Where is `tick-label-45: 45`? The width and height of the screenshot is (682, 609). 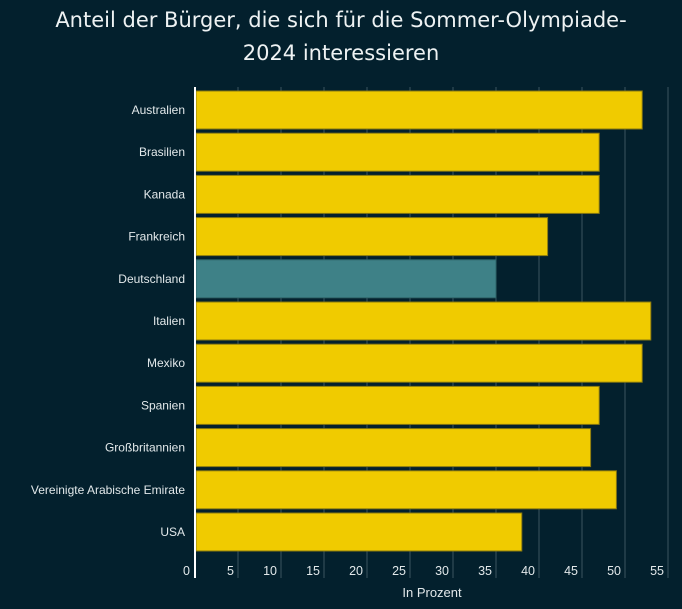 tick-label-45: 45 is located at coordinates (571, 571).